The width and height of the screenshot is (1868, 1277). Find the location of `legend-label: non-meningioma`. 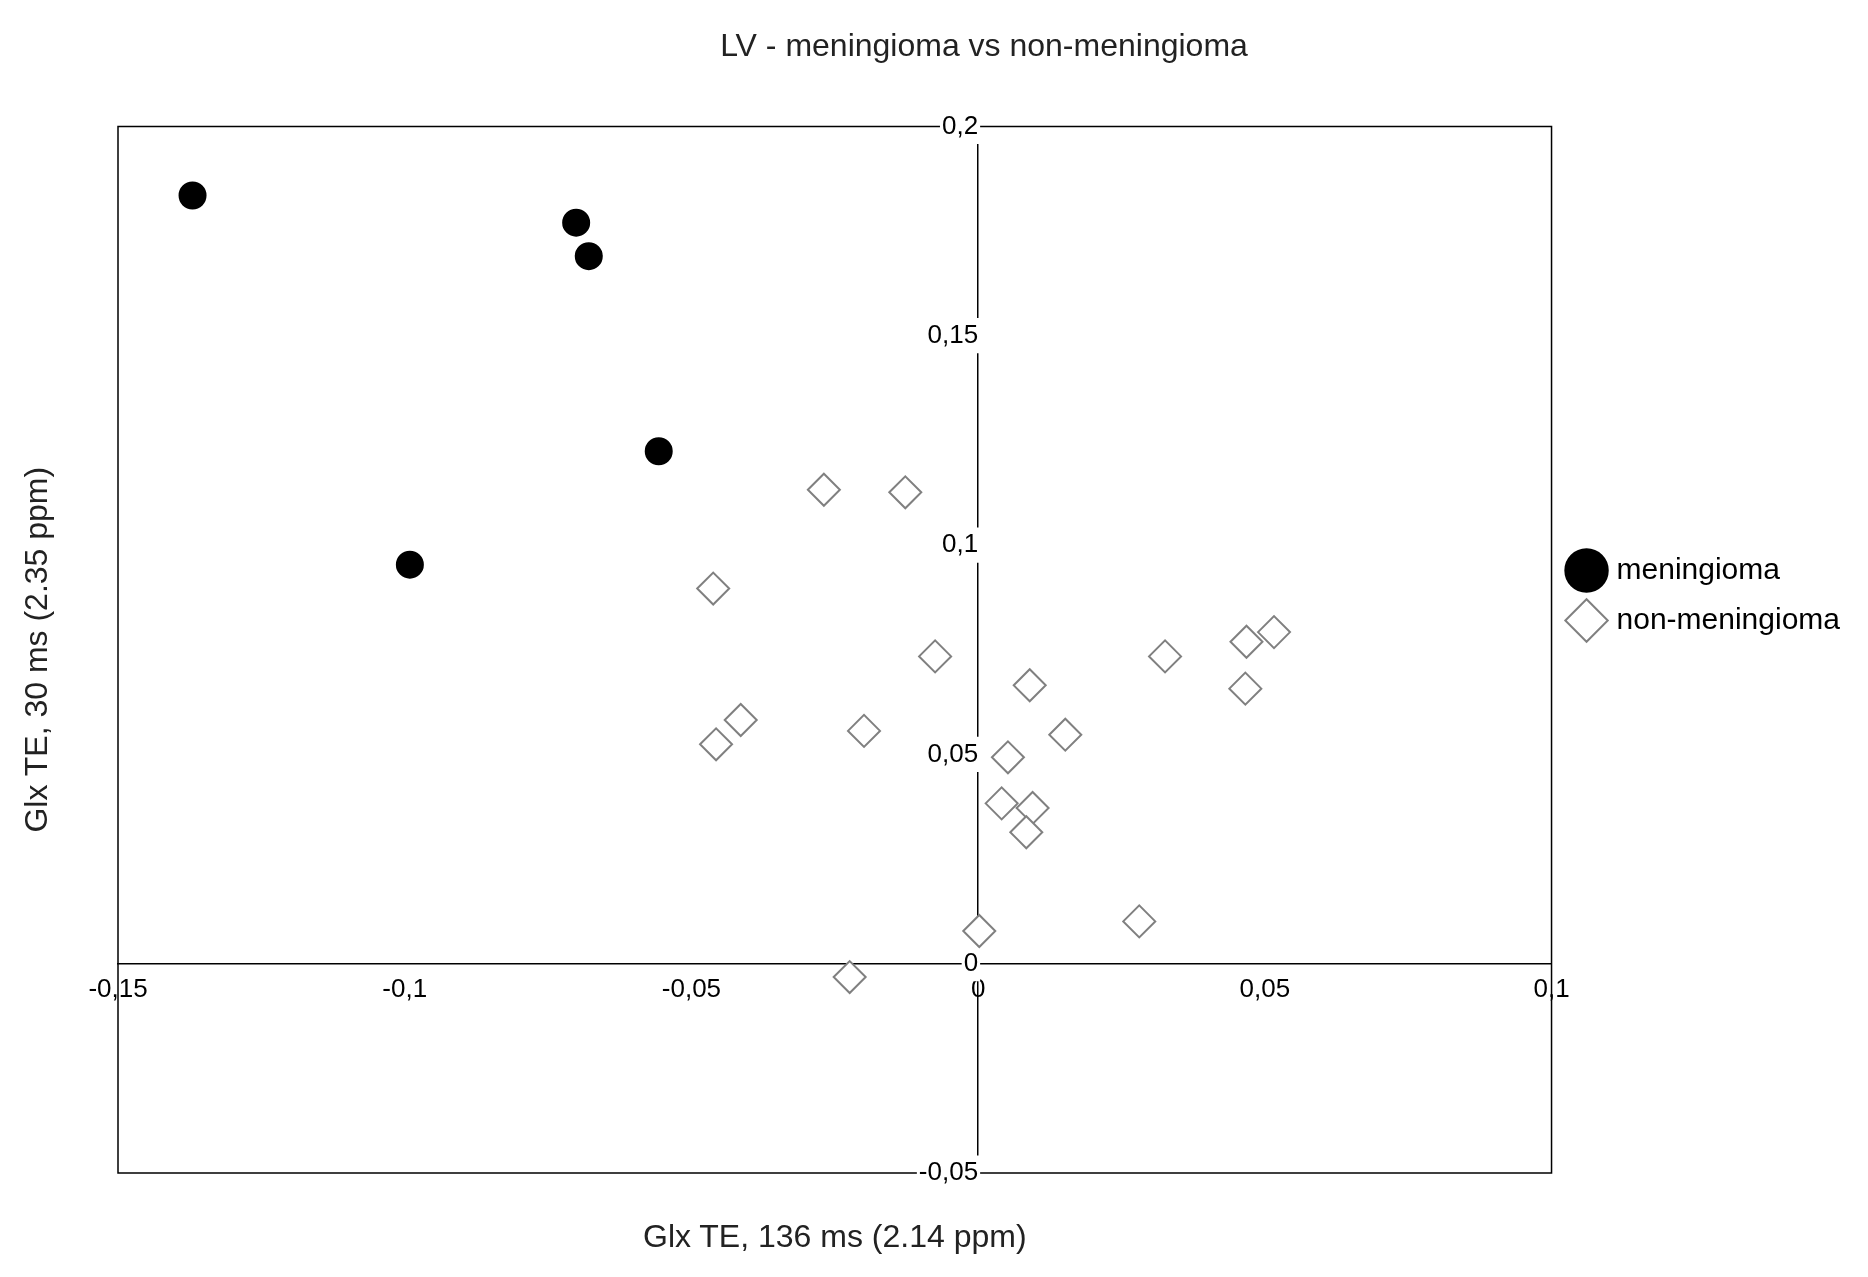

legend-label: non-meningioma is located at coordinates (1728, 618).